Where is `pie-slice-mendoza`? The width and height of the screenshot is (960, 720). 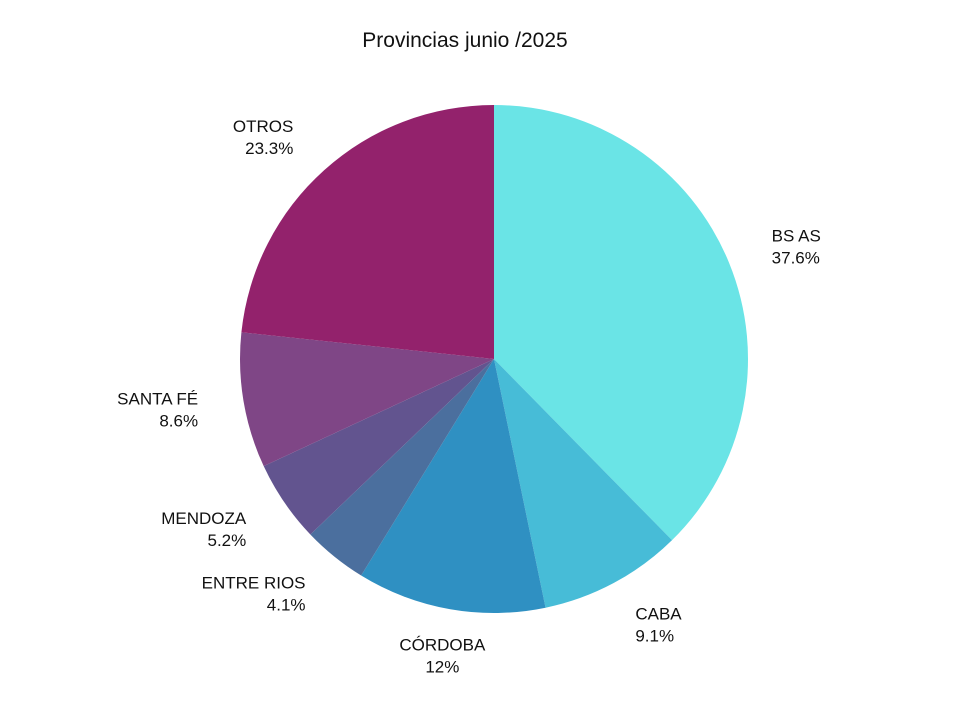
pie-slice-mendoza is located at coordinates (378, 447).